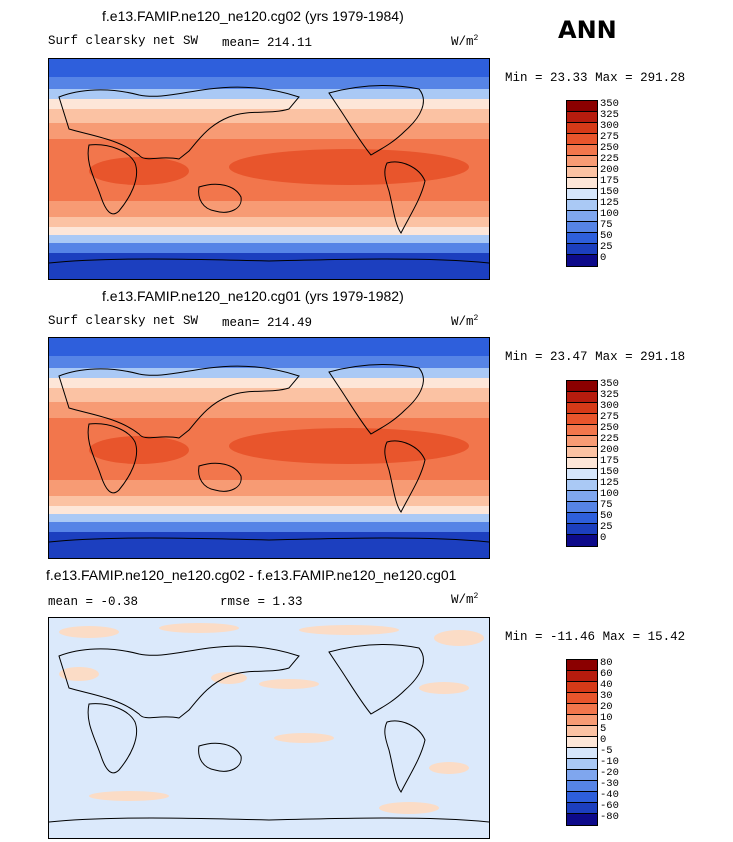 Image resolution: width=733 pixels, height=842 pixels. Describe the element at coordinates (609, 773) in the screenshot. I see `colorbar-tick: -20` at that location.